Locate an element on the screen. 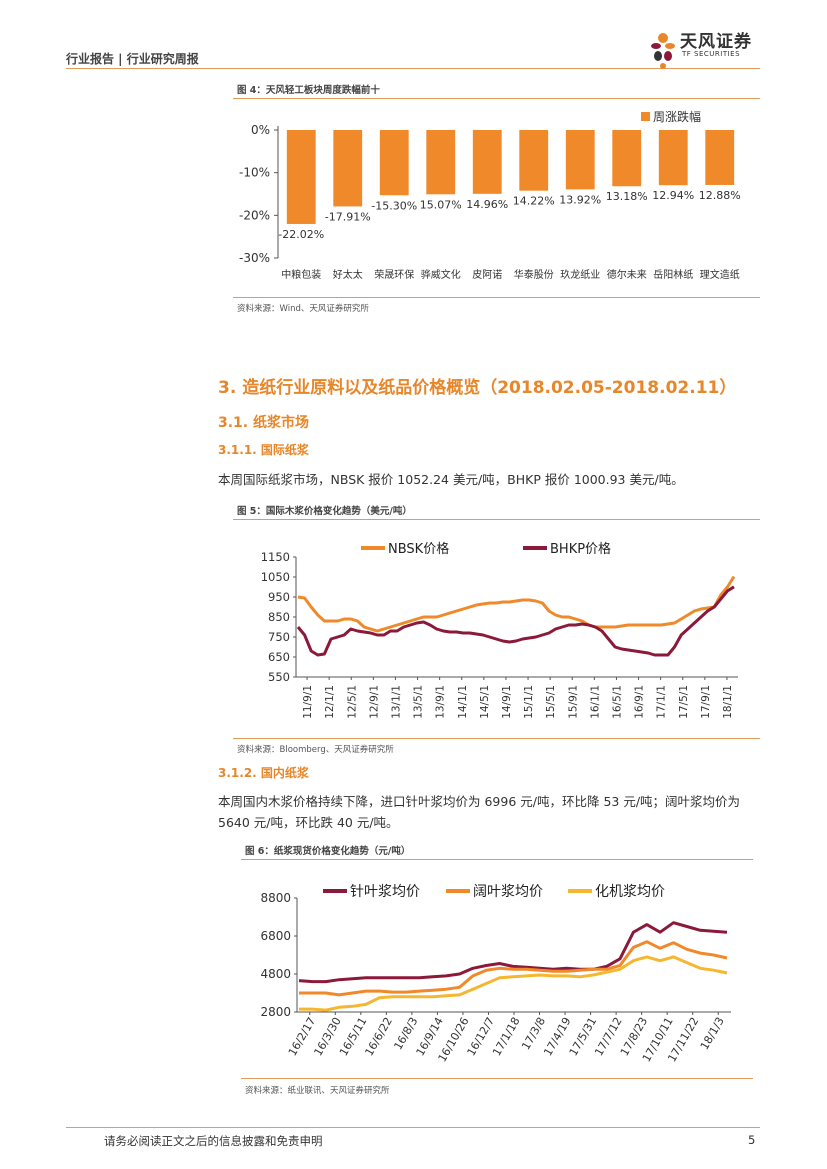 This screenshot has height=1169, width=827. tf-logo is located at coordinates (663, 51).